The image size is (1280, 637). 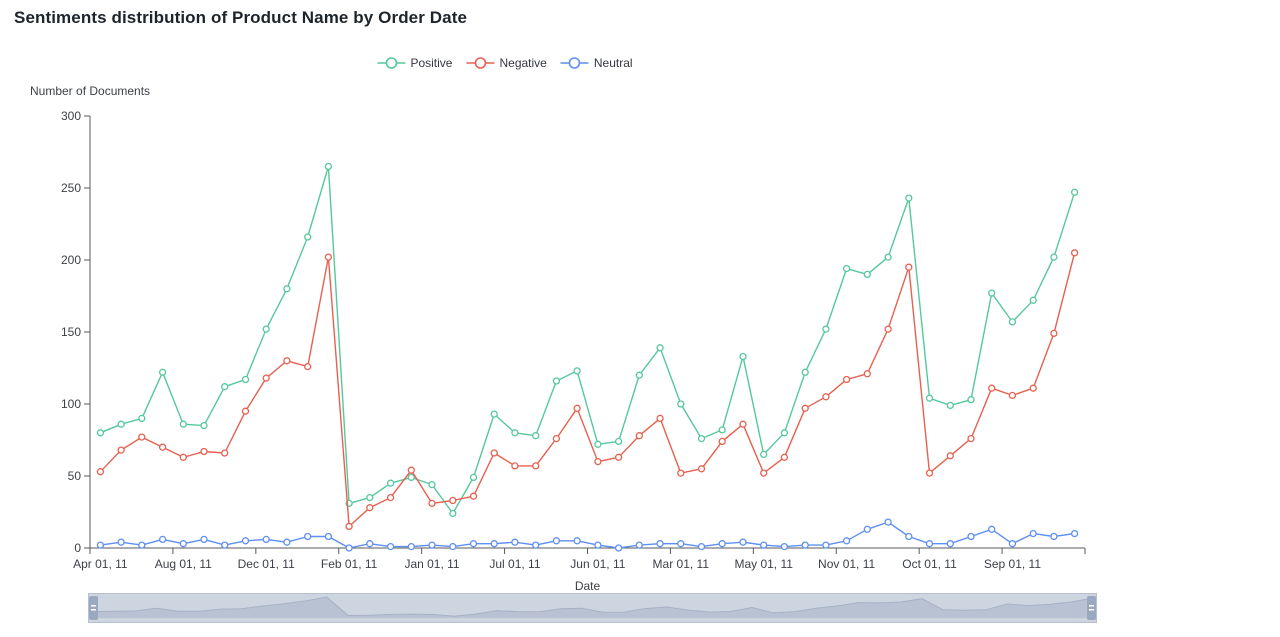 I want to click on legend: Positive Negative Neutral, so click(x=505, y=63).